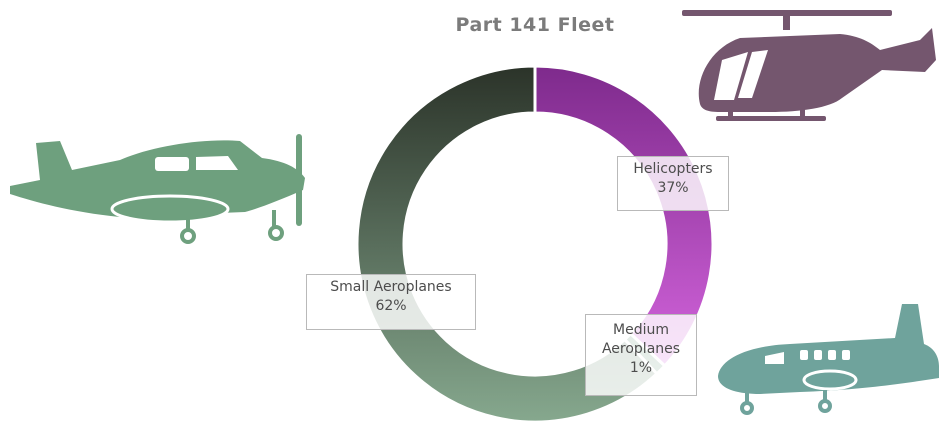 The height and width of the screenshot is (426, 939). I want to click on chart-title: Part 141 Fleet, so click(535, 25).